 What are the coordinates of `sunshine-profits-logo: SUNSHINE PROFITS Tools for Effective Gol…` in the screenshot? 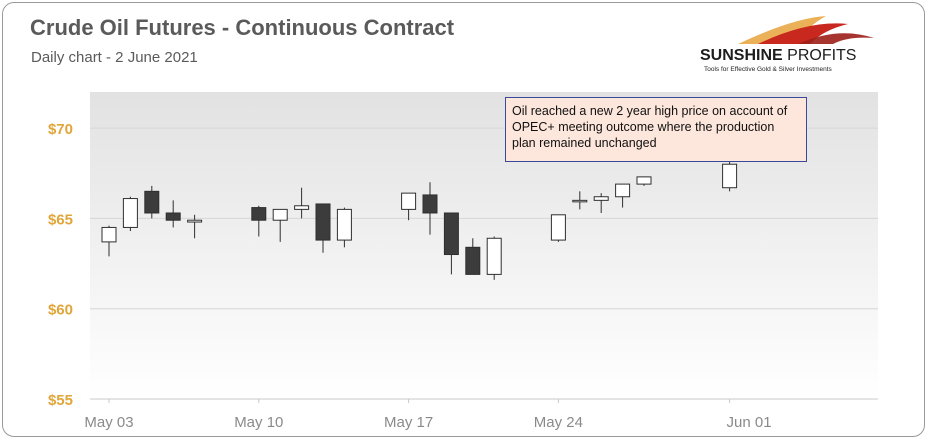 It's located at (793, 45).